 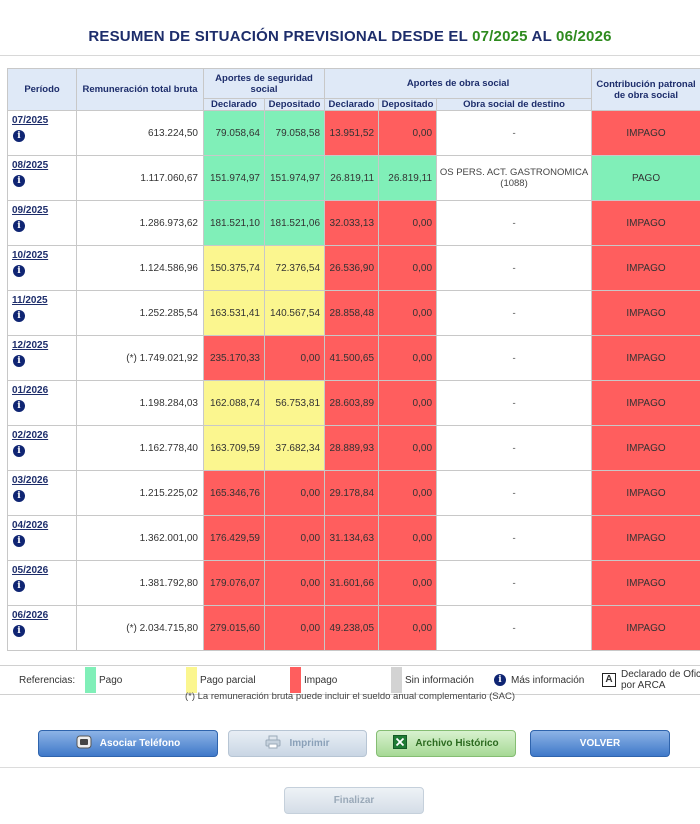 What do you see at coordinates (191, 680) in the screenshot?
I see `parcial-swatch` at bounding box center [191, 680].